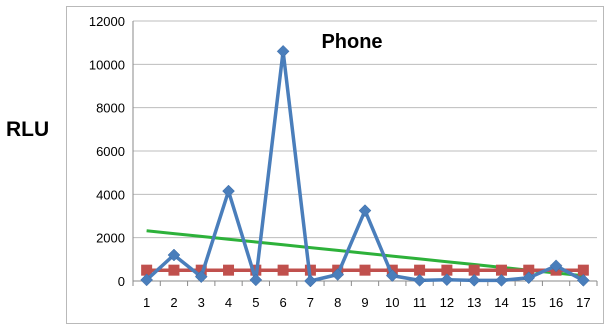 The height and width of the screenshot is (329, 610). I want to click on x-tick-label: 13, so click(474, 302).